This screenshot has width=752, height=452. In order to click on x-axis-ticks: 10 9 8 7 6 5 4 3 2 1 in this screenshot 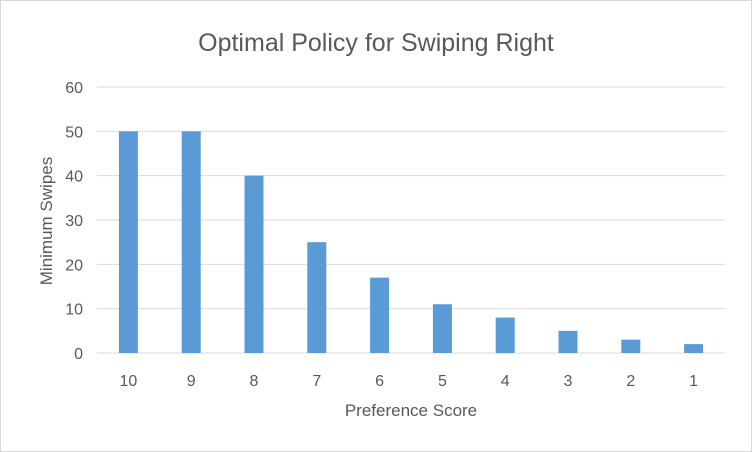, I will do `click(409, 381)`.